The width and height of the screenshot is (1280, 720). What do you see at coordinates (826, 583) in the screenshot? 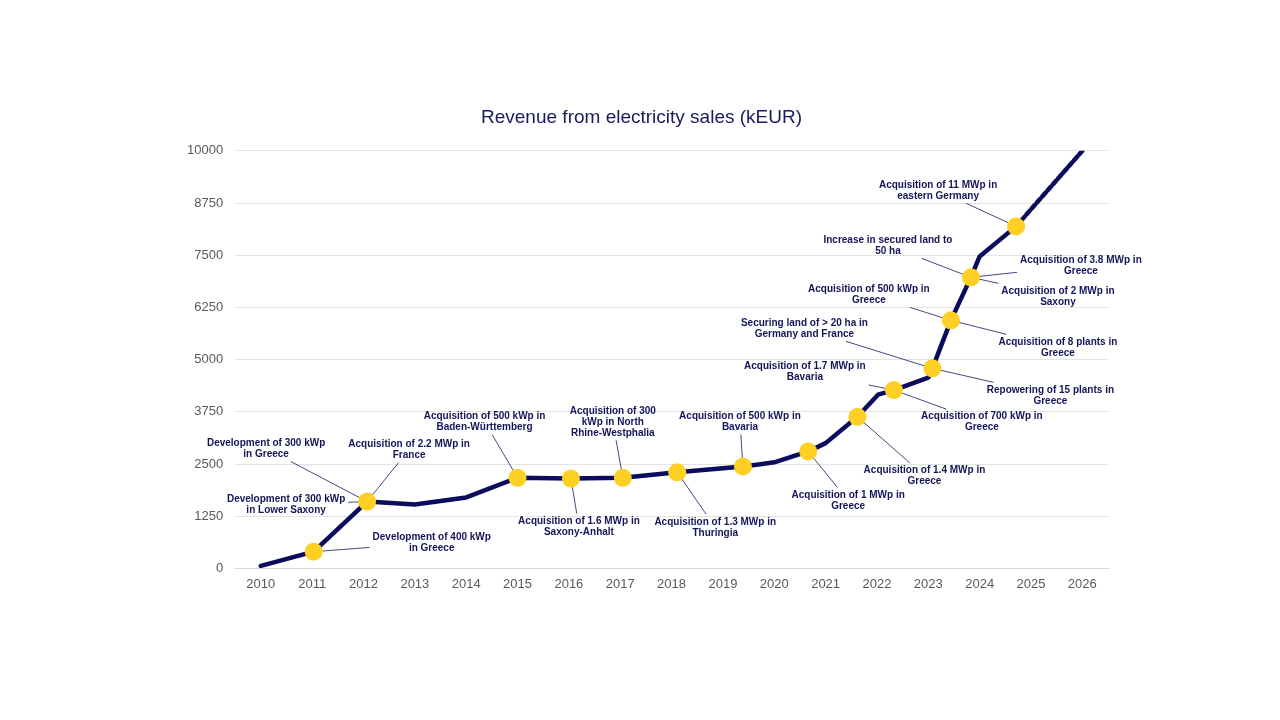
I see `x-tick-label: 2021` at bounding box center [826, 583].